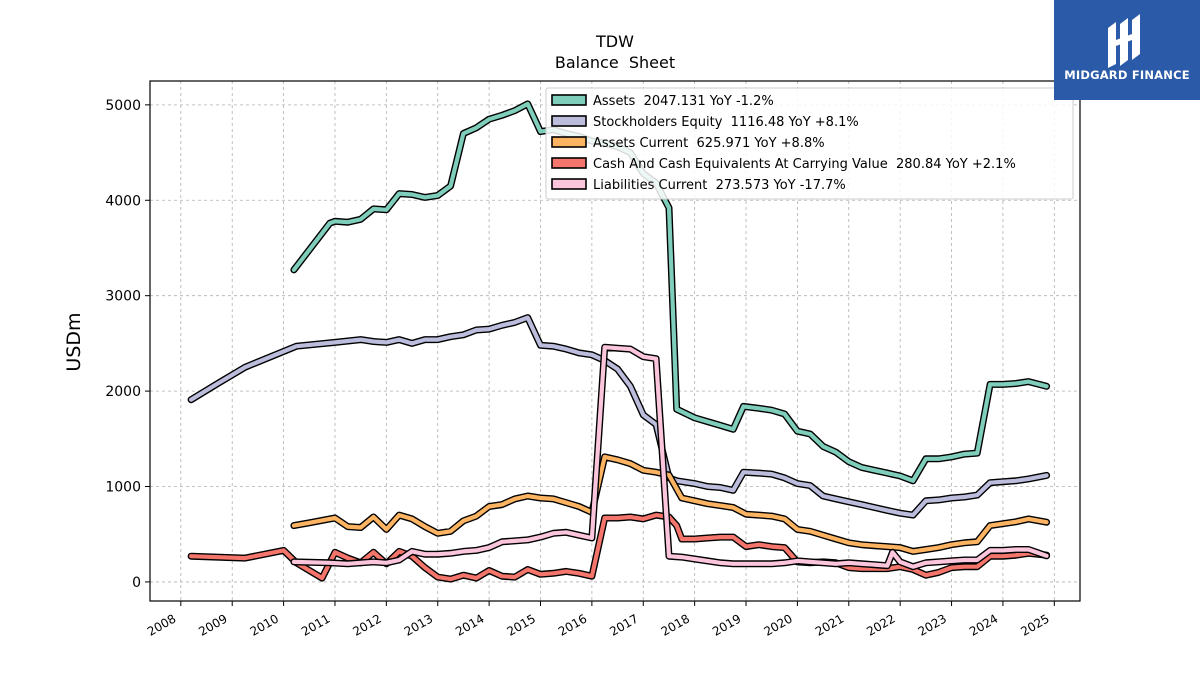 This screenshot has height=675, width=1200. Describe the element at coordinates (726, 122) in the screenshot. I see `legend-entry: Stockholders Equity 1116.48 YoY +8.1%` at that location.